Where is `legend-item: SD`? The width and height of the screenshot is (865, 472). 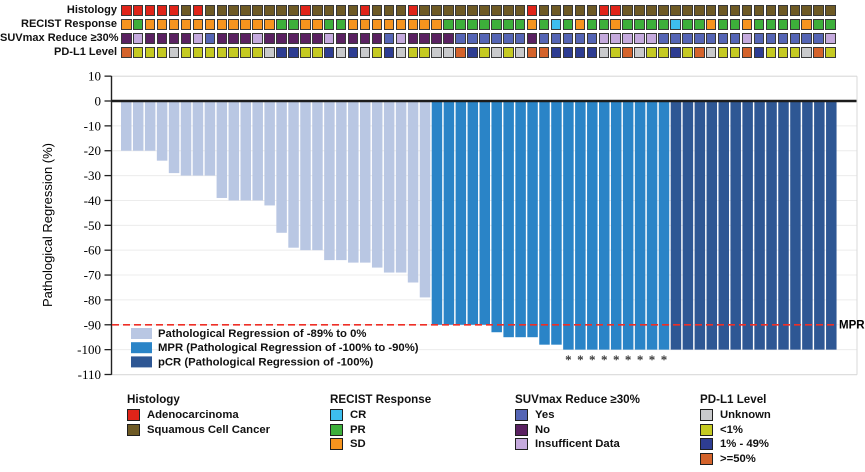
legend-item: SD is located at coordinates (380, 444).